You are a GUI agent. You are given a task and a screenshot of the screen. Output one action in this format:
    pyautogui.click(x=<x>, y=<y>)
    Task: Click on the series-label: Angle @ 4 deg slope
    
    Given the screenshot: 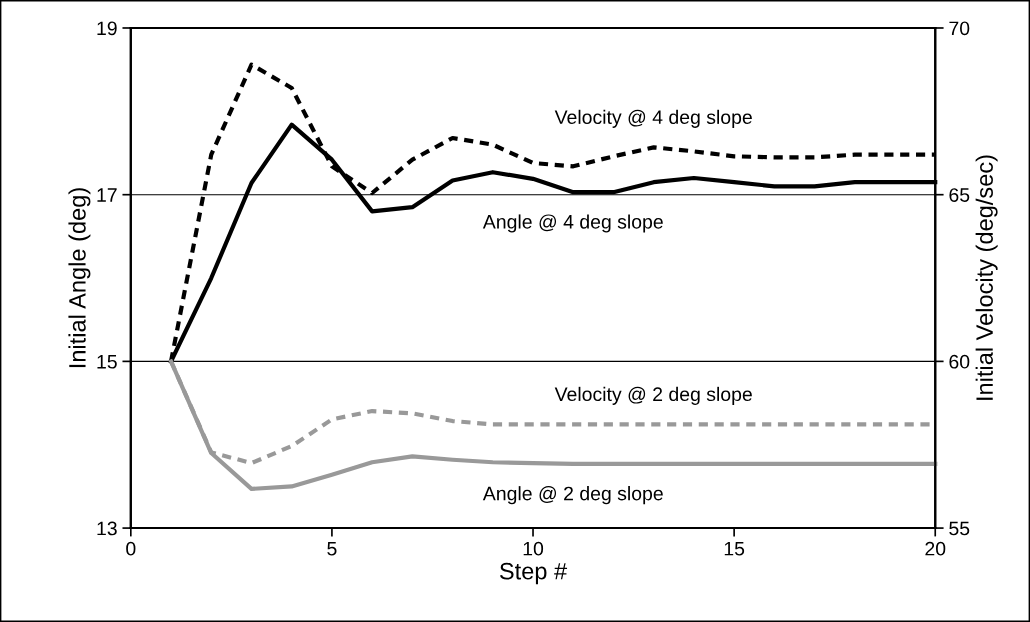 What is the action you would take?
    pyautogui.click(x=572, y=223)
    